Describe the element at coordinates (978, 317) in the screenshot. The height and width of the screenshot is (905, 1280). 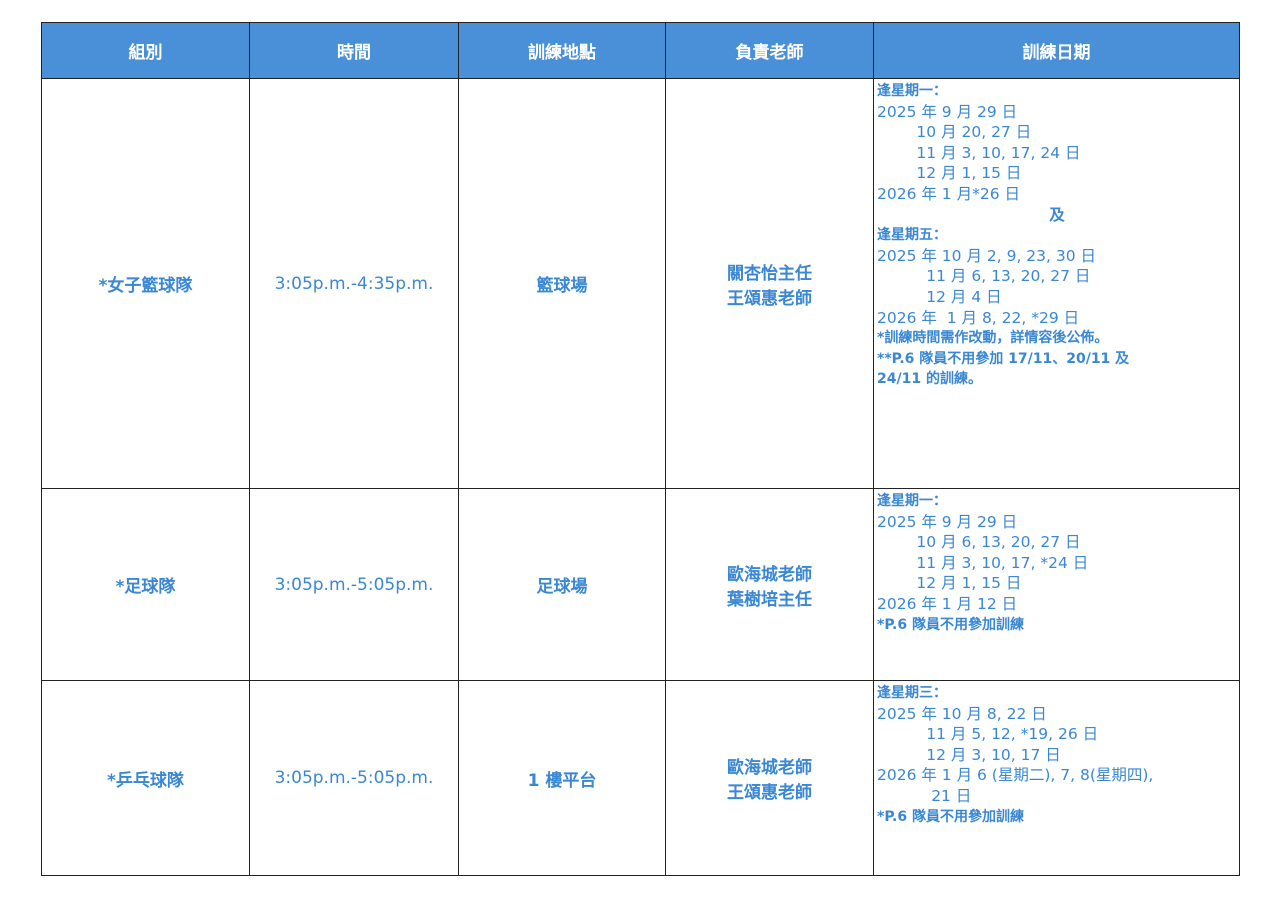
I see `date-line: 2026 年 1 月 8, 22, *29 日` at that location.